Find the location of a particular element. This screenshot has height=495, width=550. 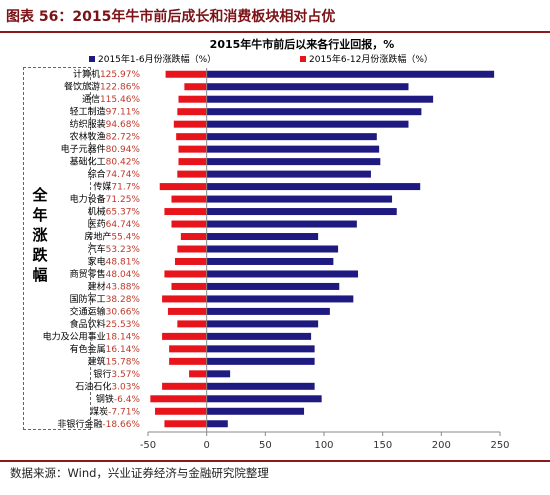

annual-return-label: 全 年 涨 跌 幅 is located at coordinates (40, 235).